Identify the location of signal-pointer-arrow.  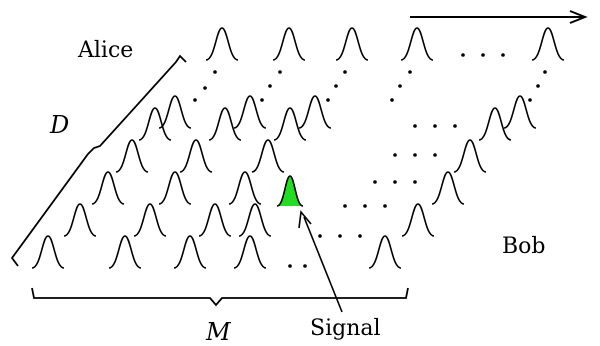
(320, 261).